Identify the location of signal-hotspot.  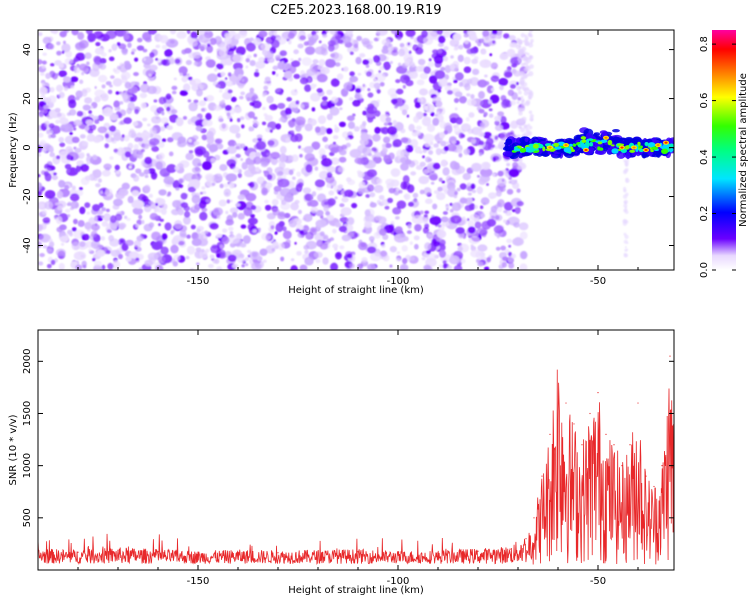
(666, 142).